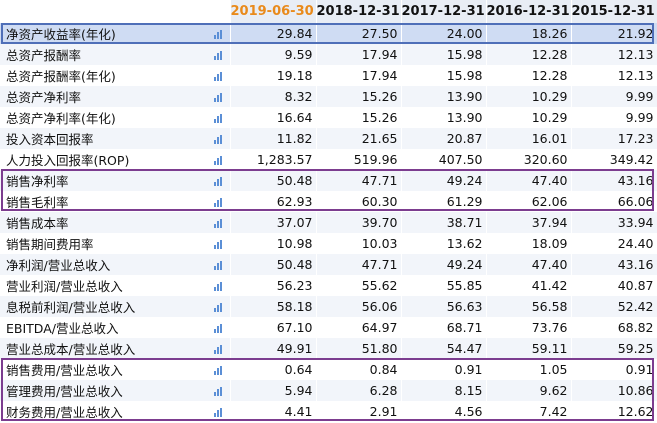 The image size is (657, 423). I want to click on column-header-period: 2017-12-31, so click(444, 11).